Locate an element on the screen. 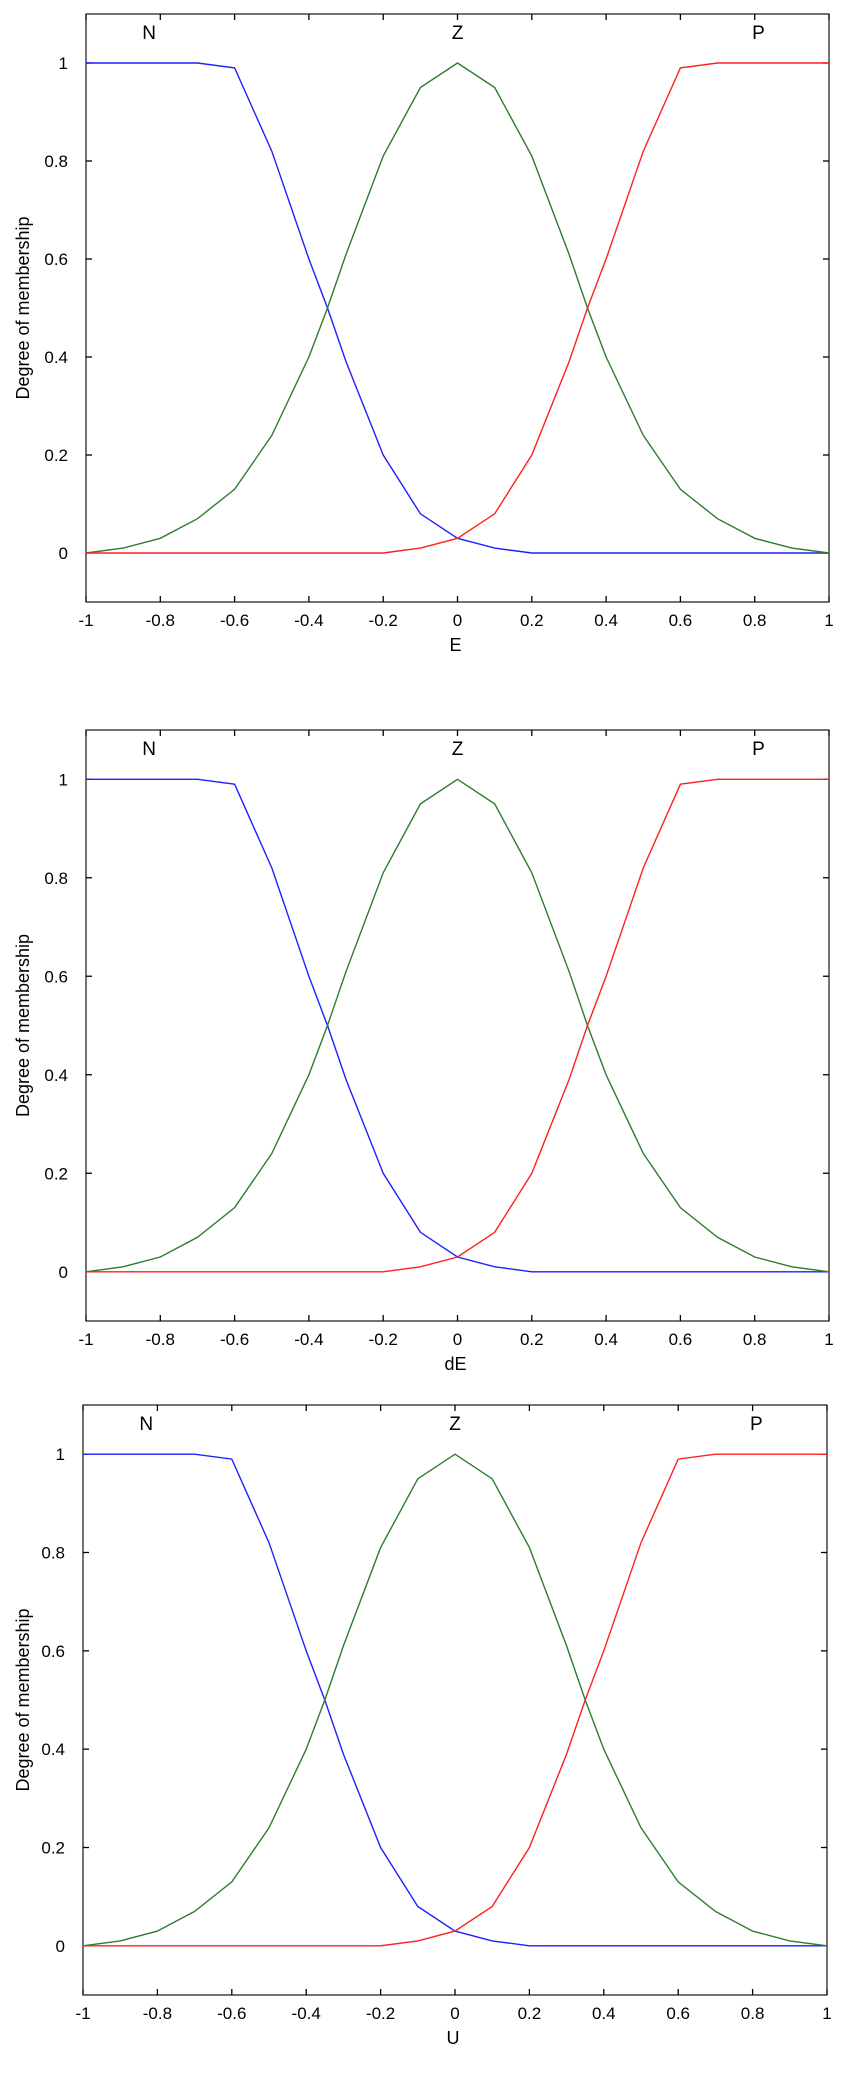  x-axis-label: E is located at coordinates (455, 645).